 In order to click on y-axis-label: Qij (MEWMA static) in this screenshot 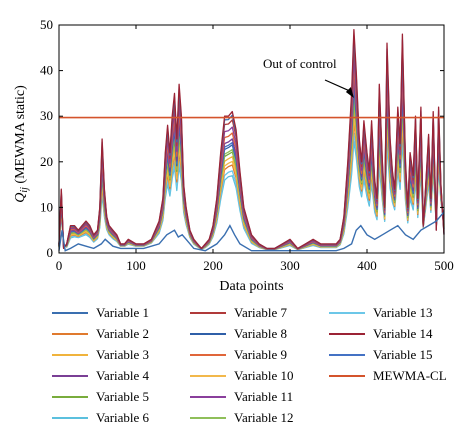, I will do `click(21, 144)`.